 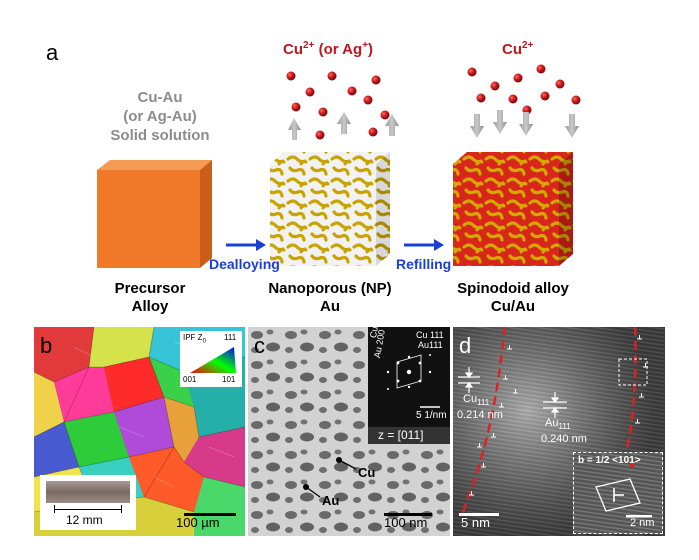 What do you see at coordinates (430, 335) in the screenshot?
I see `diff-cu111: Cu 111` at bounding box center [430, 335].